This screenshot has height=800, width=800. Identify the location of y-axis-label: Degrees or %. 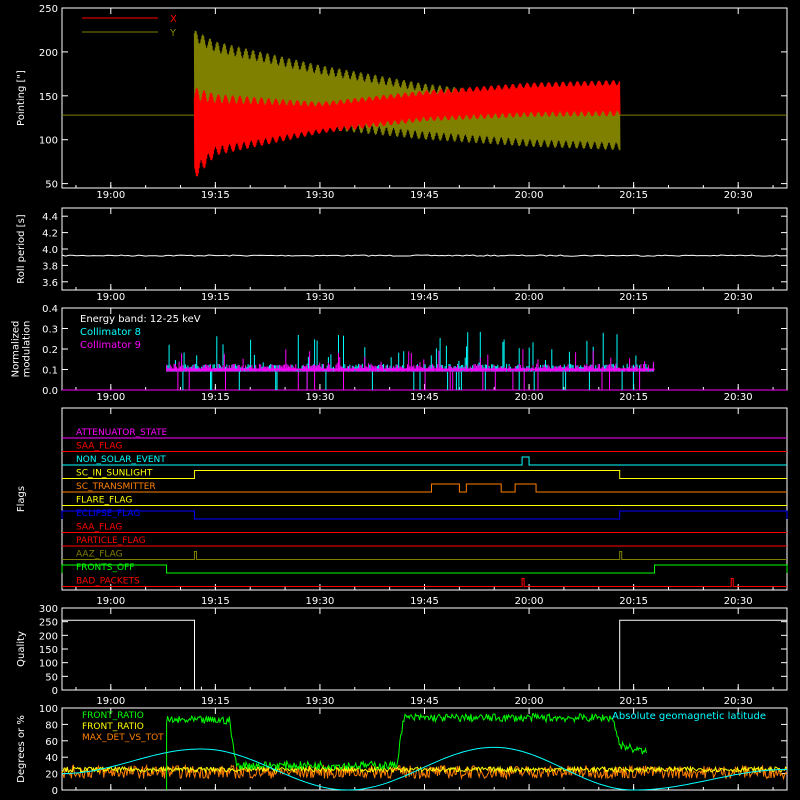
(21, 749).